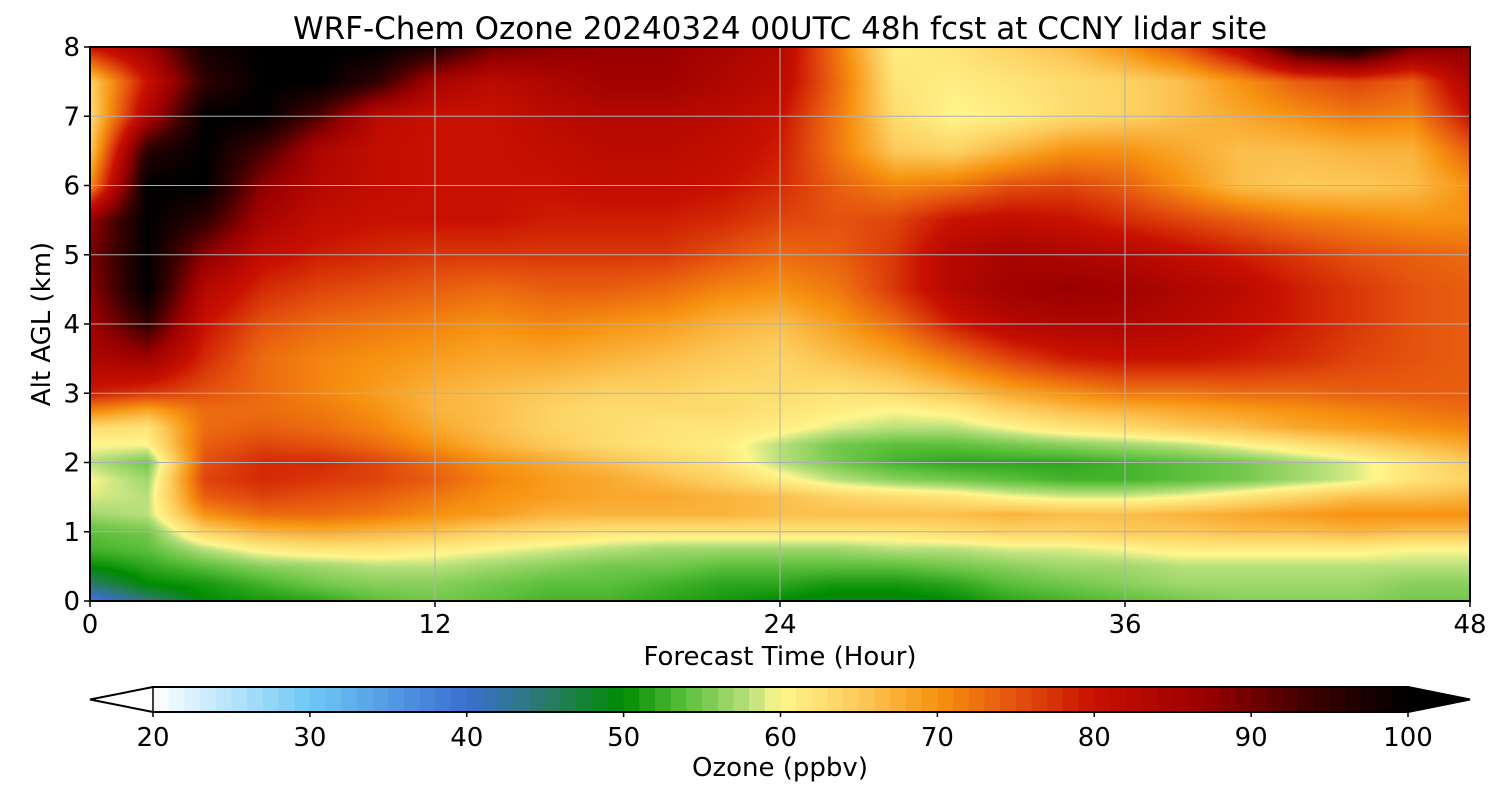 The image size is (1500, 800). What do you see at coordinates (434, 625) in the screenshot?
I see `x-tick-label: 12` at bounding box center [434, 625].